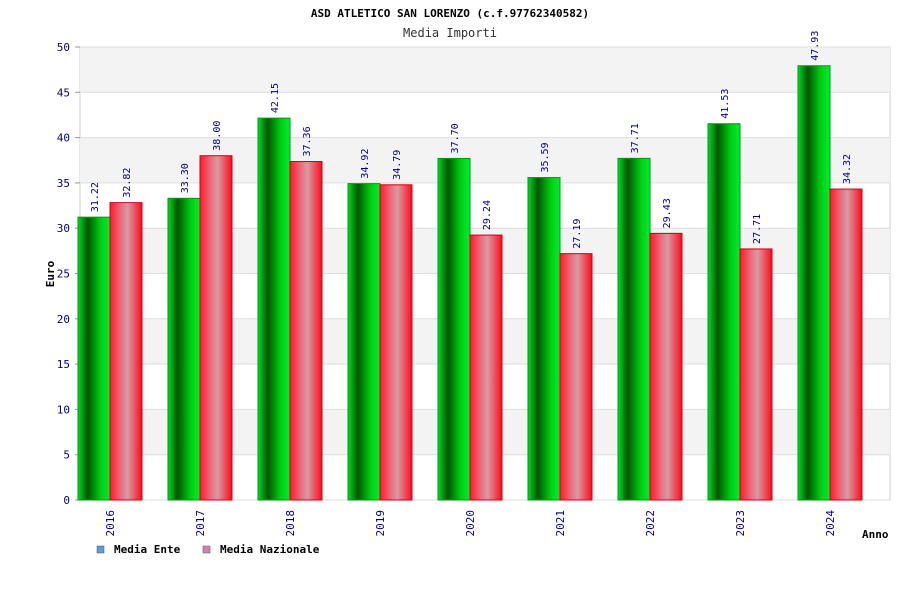 This screenshot has width=900, height=605. Describe the element at coordinates (450, 33) in the screenshot. I see `chart-subtitle: Media Importi` at that location.